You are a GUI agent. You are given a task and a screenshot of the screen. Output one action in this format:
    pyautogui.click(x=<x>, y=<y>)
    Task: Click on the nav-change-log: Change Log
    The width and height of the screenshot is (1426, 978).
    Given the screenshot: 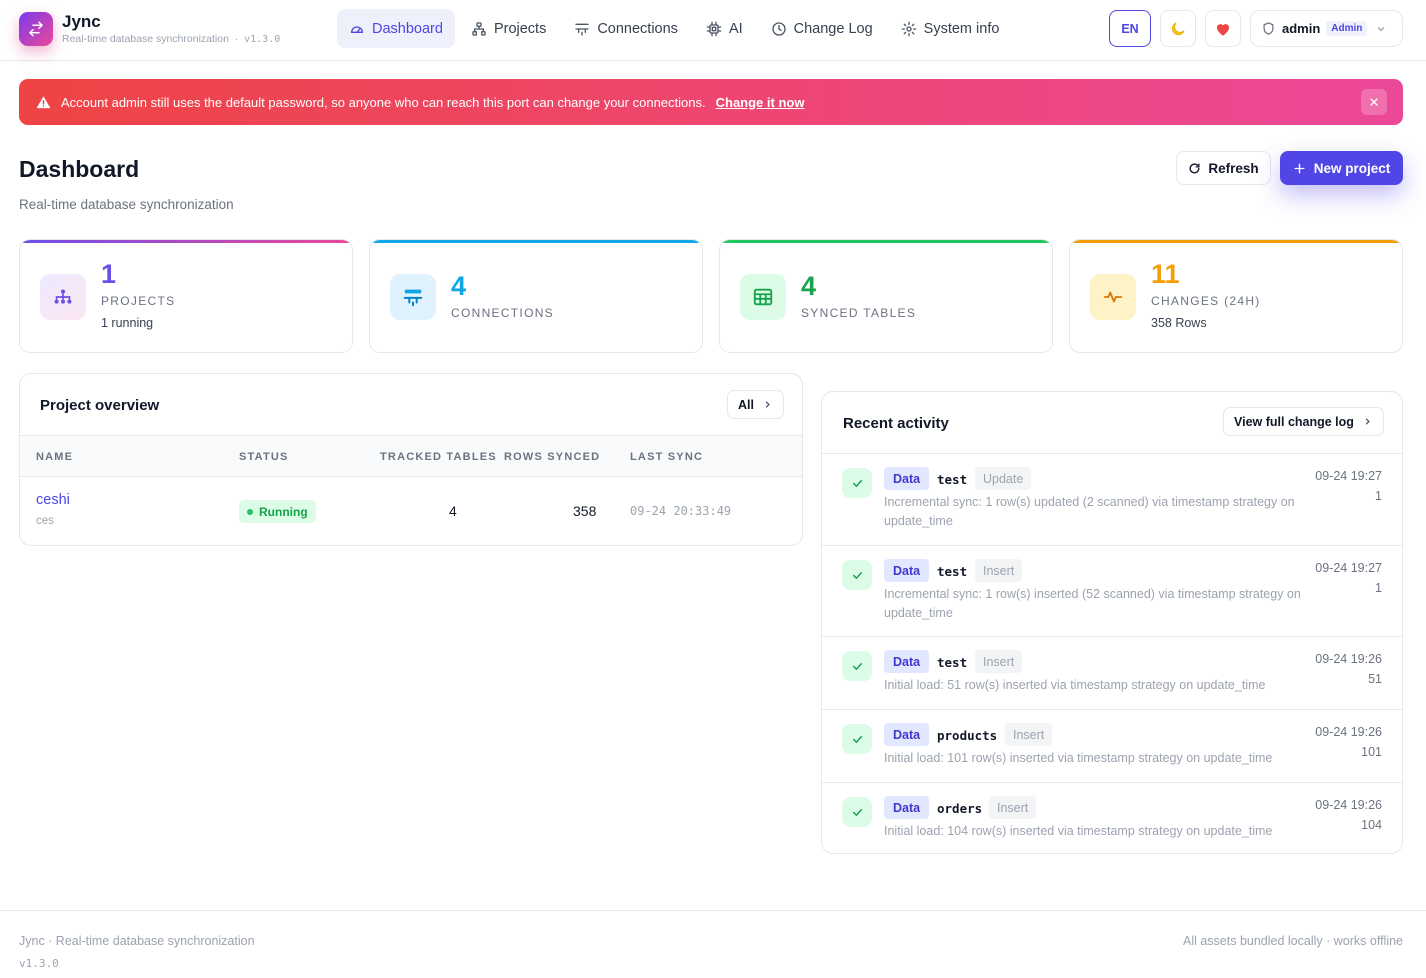 What is the action you would take?
    pyautogui.click(x=822, y=28)
    